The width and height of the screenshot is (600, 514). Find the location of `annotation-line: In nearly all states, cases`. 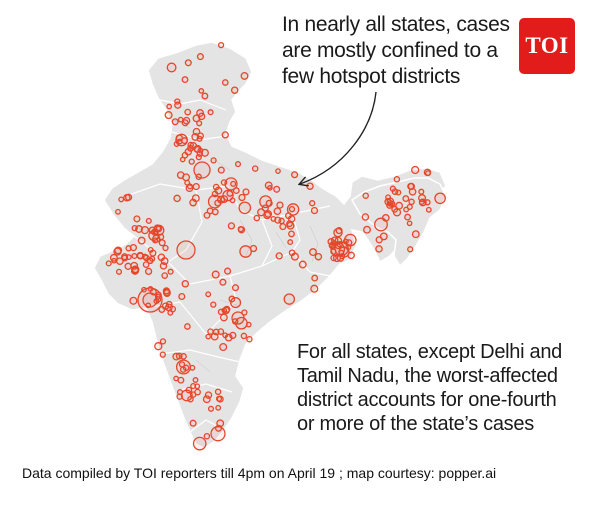

annotation-line: In nearly all states, cases is located at coordinates (396, 24).